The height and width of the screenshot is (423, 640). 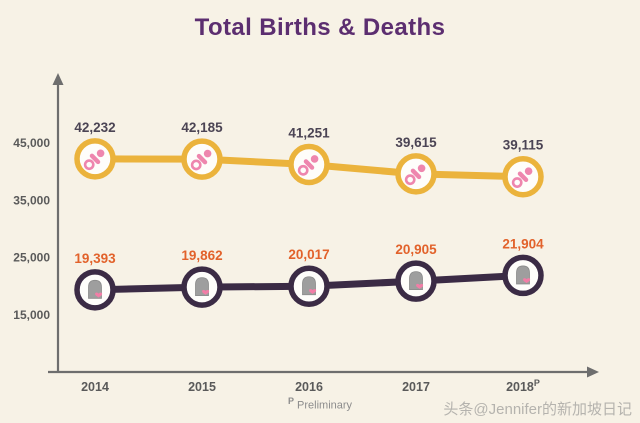 I want to click on y-axis-arrow-icon, so click(x=58, y=79).